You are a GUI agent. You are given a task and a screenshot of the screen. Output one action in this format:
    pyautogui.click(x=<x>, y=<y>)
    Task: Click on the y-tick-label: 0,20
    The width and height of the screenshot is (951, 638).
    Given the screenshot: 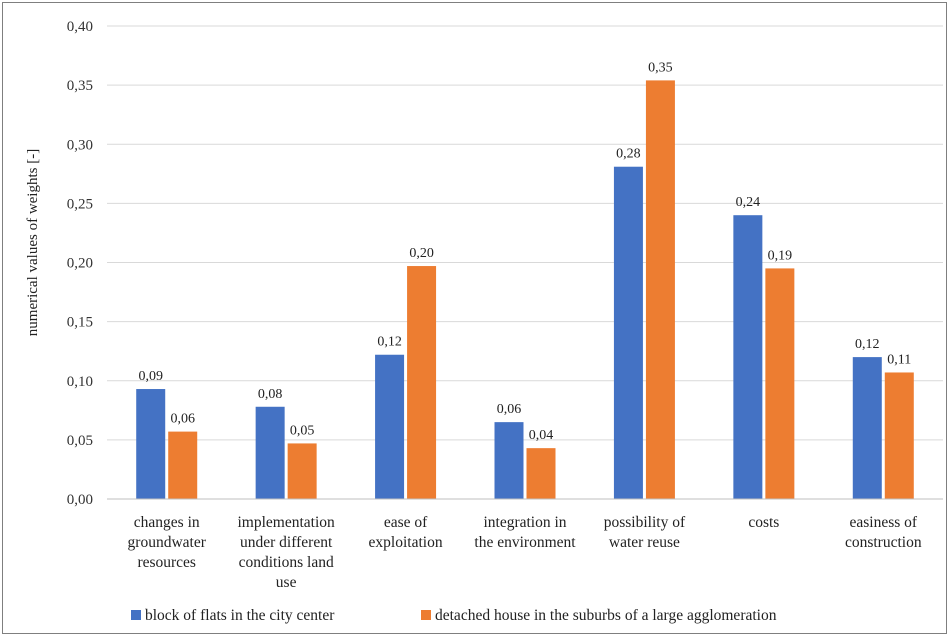 What is the action you would take?
    pyautogui.click(x=80, y=264)
    